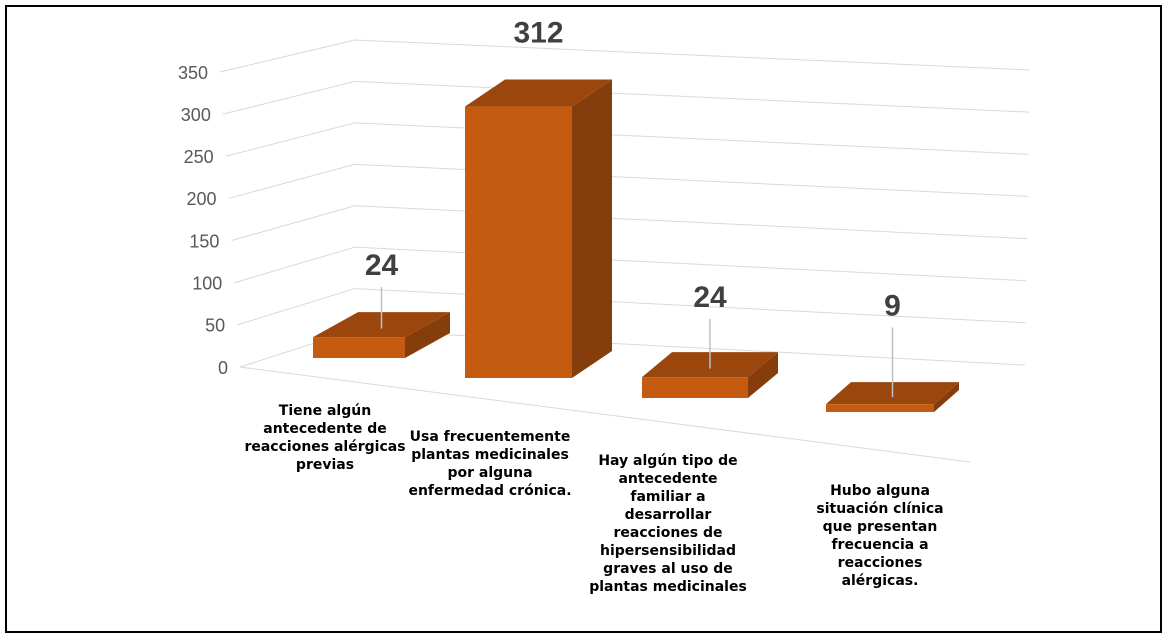  Describe the element at coordinates (892, 305) in the screenshot. I see `value-label: 9` at that location.